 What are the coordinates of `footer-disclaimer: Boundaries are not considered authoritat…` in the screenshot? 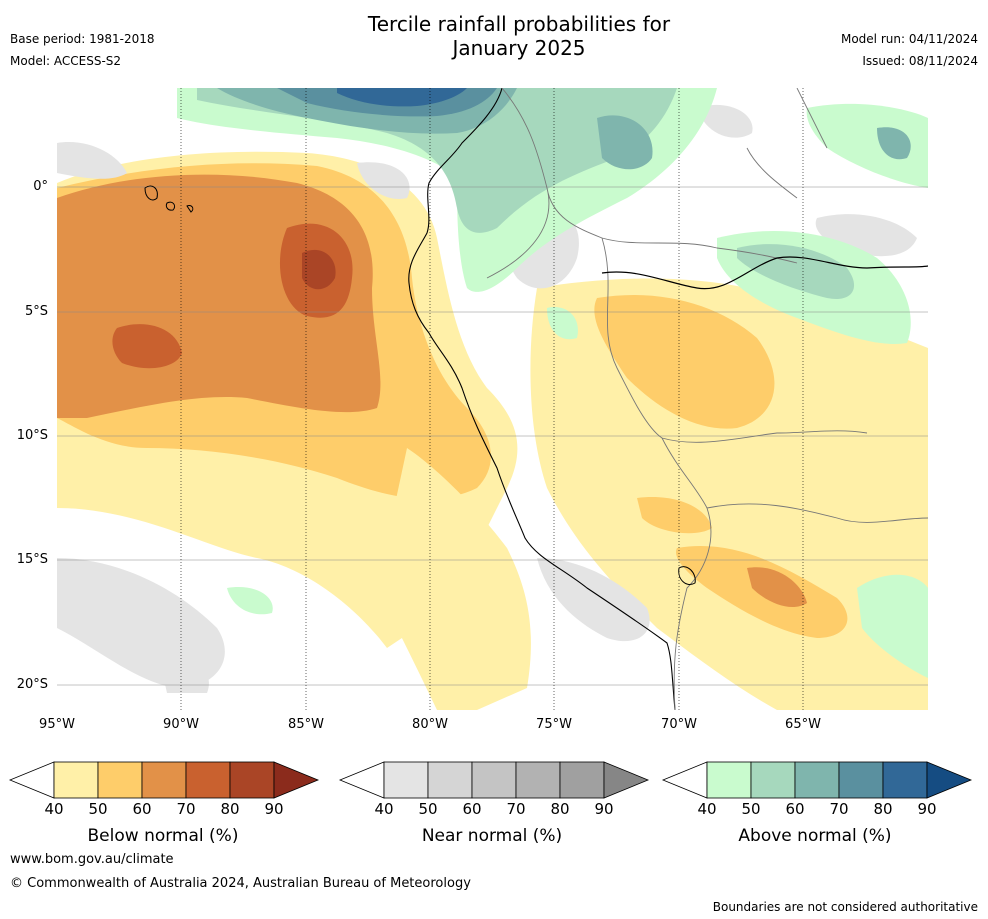 It's located at (845, 907).